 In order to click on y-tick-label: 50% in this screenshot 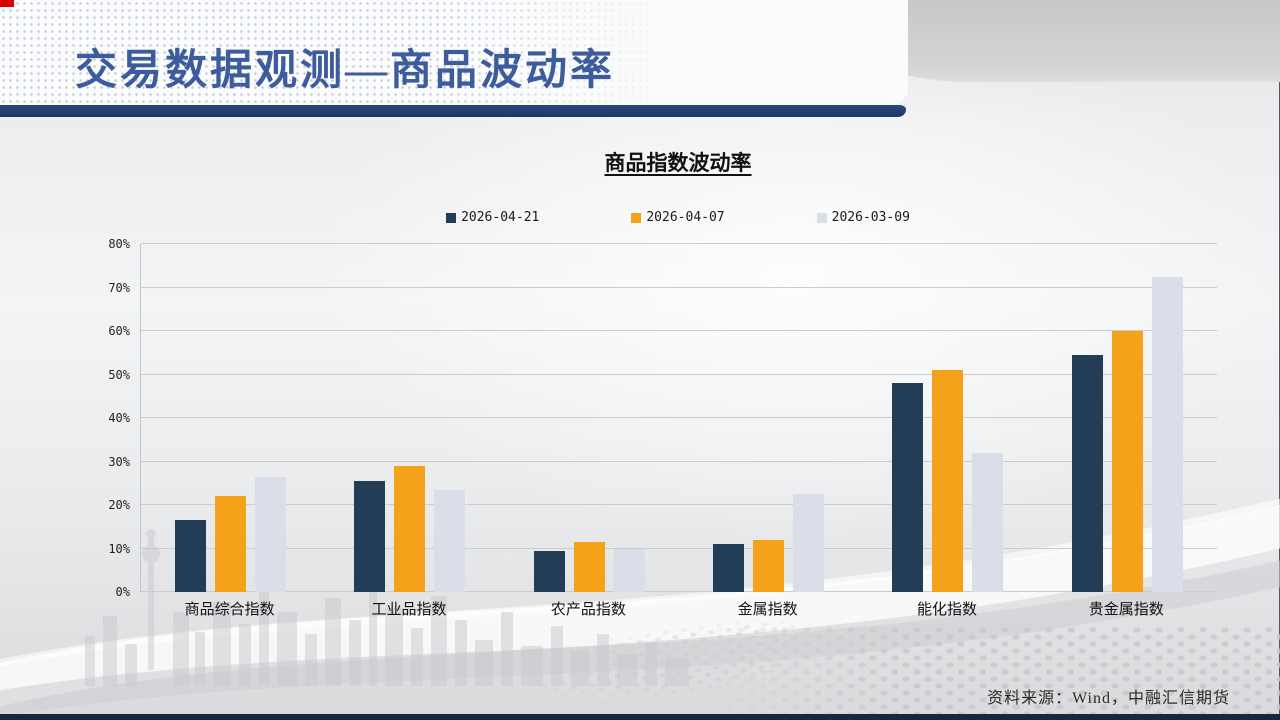, I will do `click(119, 374)`.